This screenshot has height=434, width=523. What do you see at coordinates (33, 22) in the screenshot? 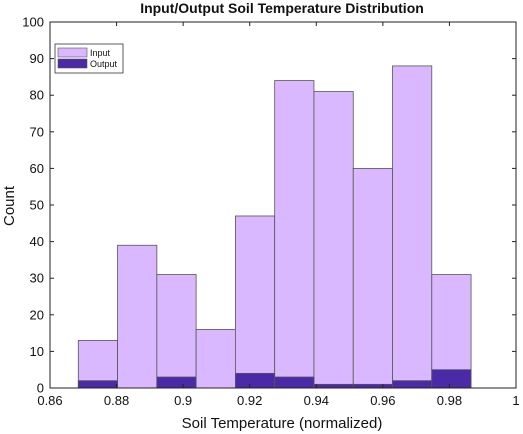
I see `y-tick-label: 100` at bounding box center [33, 22].